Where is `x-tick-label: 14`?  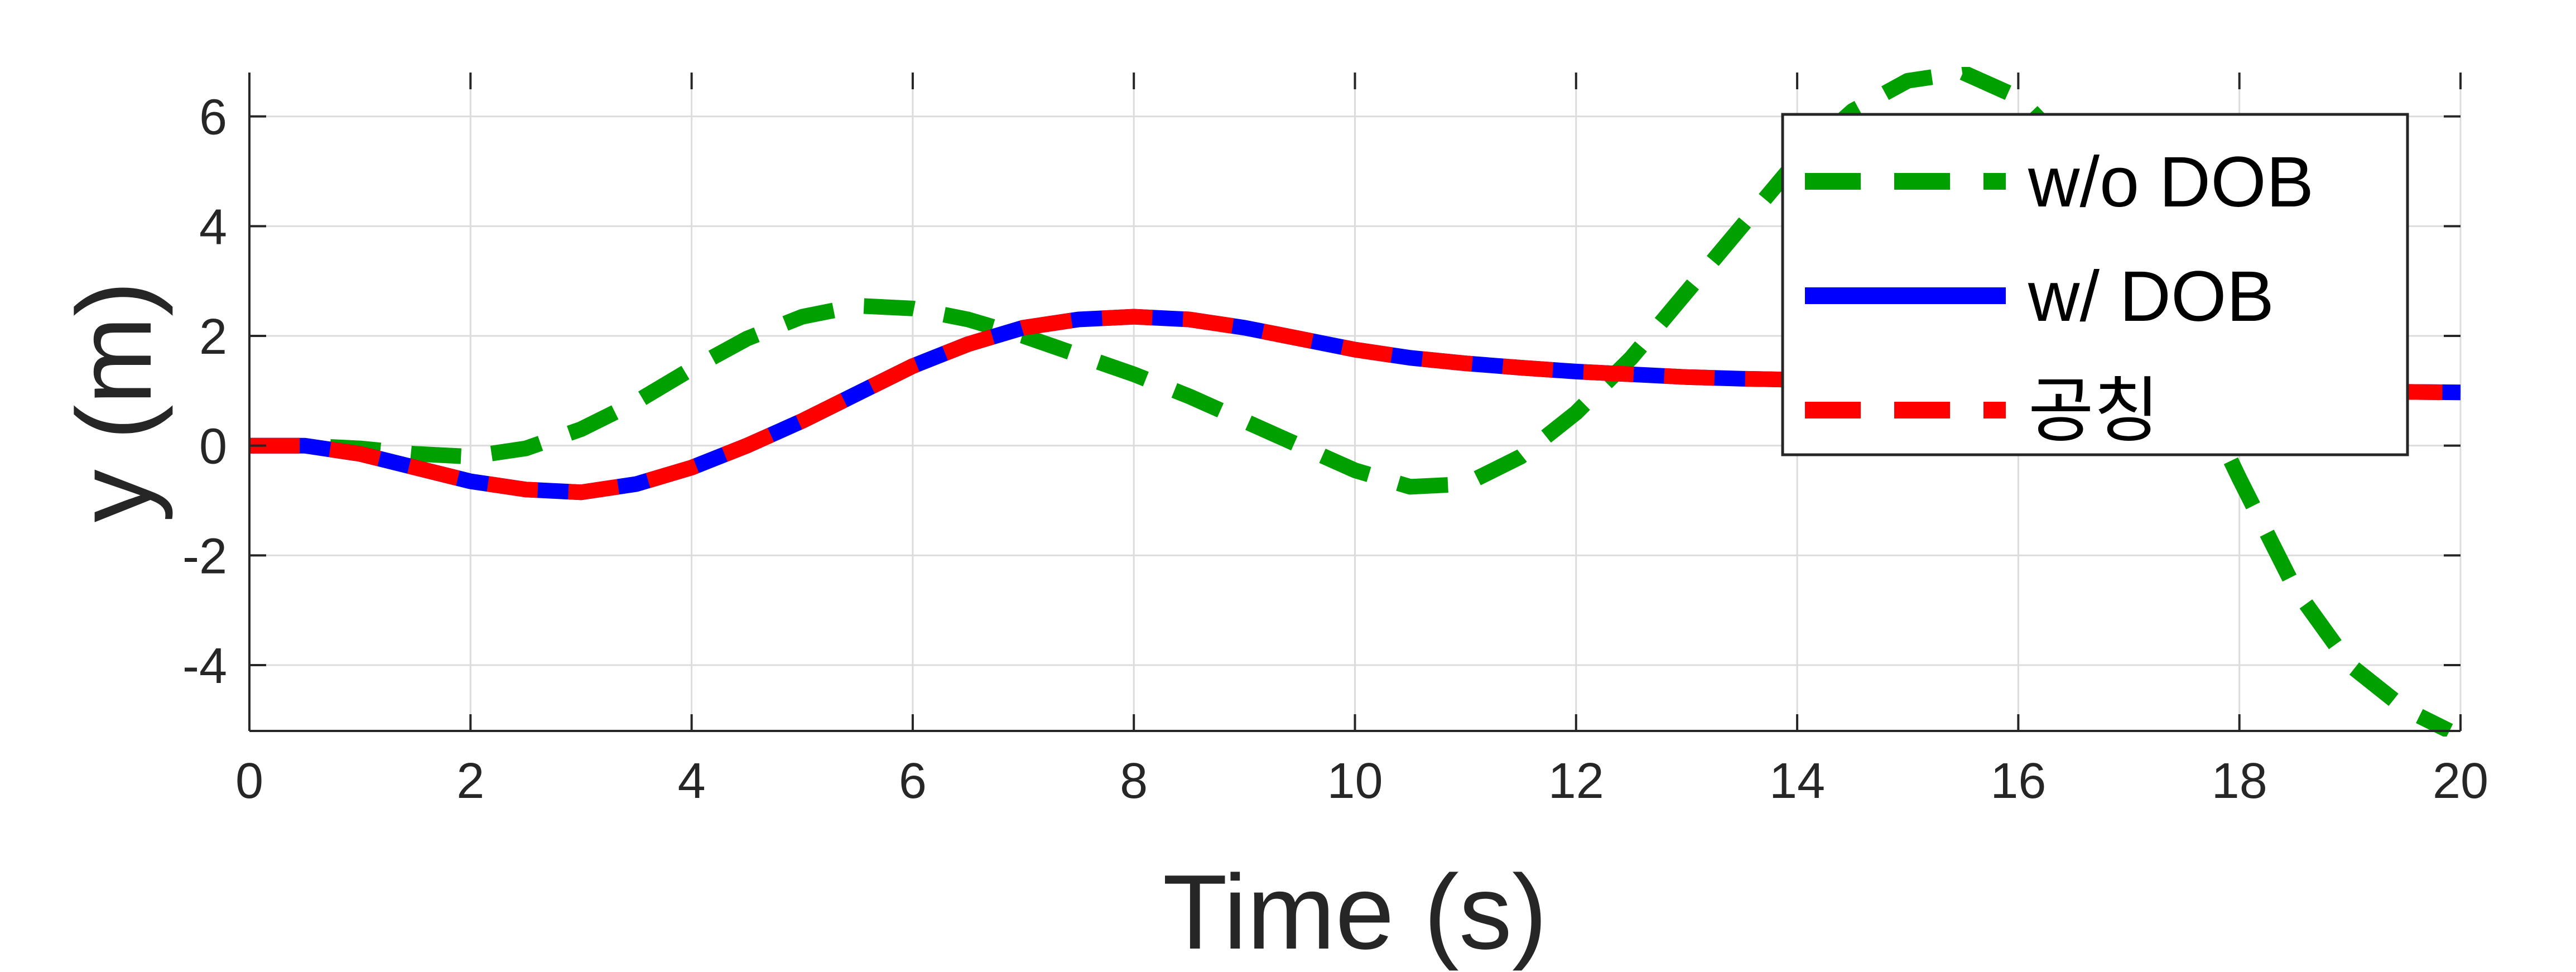 x-tick-label: 14 is located at coordinates (1797, 781).